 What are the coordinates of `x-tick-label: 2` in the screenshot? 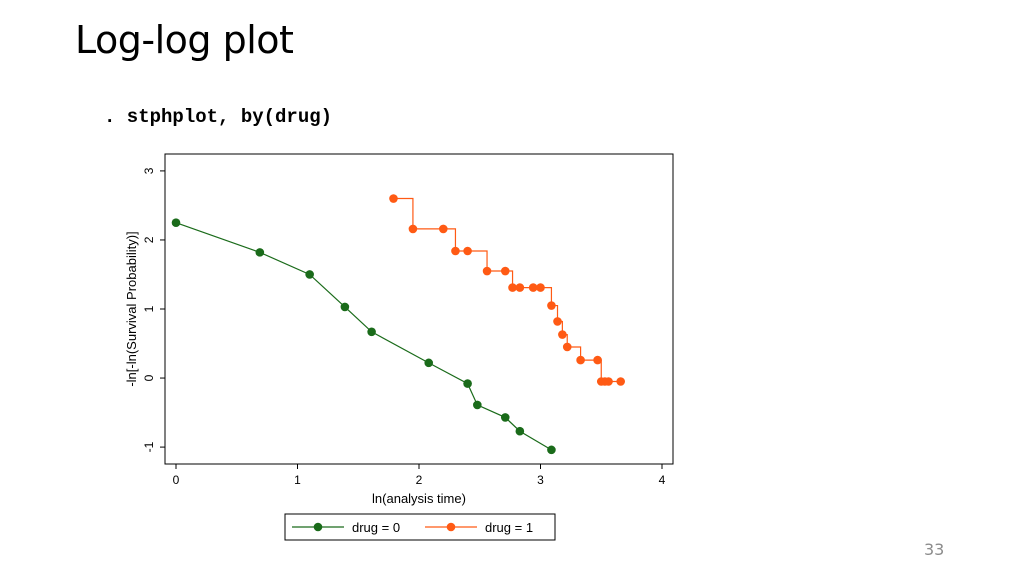 It's located at (419, 480).